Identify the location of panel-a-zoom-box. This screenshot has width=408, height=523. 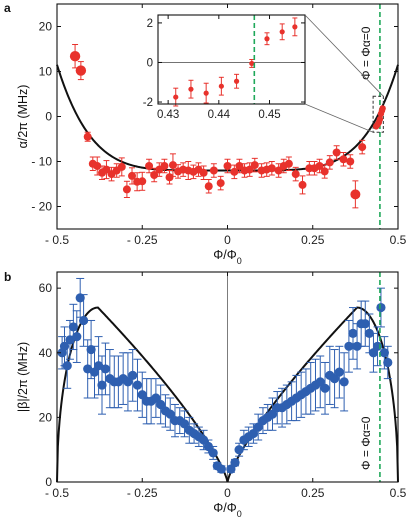
(378, 114).